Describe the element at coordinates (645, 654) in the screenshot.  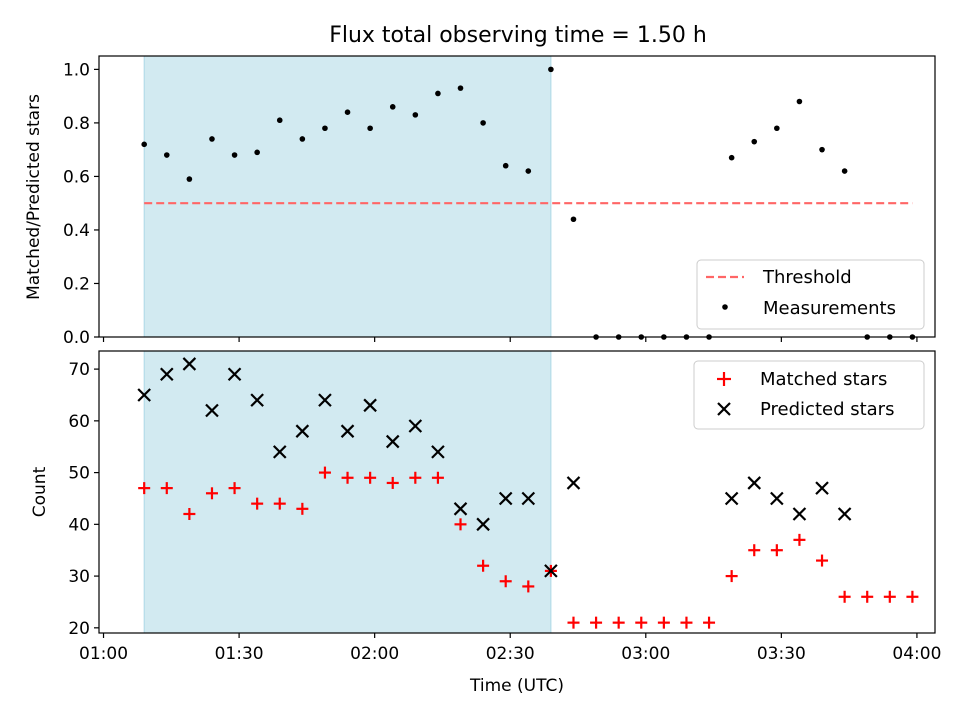
I see `x-tick-label: 03:00` at that location.